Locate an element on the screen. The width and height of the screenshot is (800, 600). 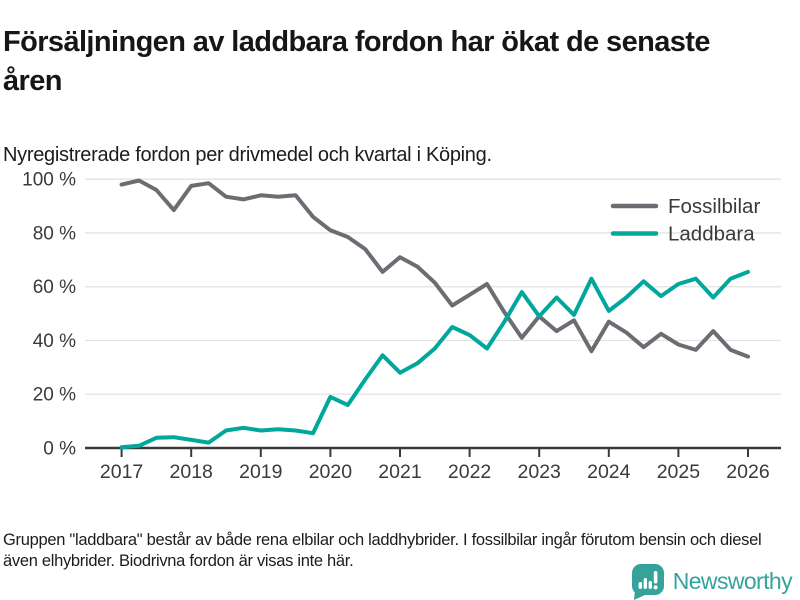
brand-row: Newsworthy is located at coordinates (712, 581).